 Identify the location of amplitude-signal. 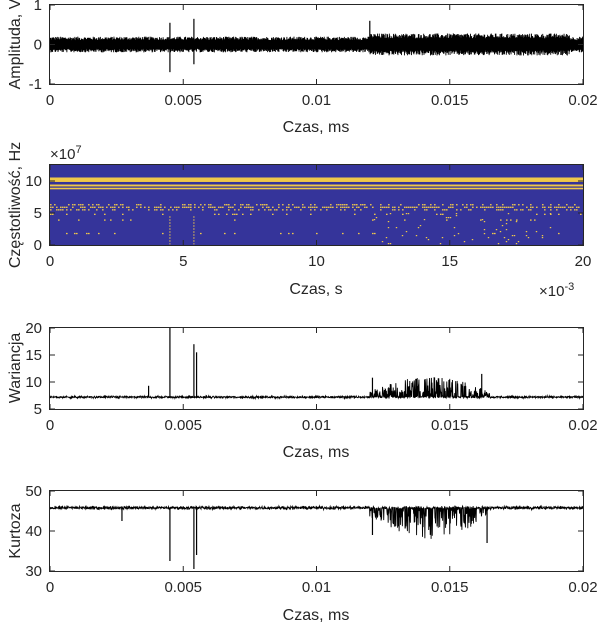
(316, 45).